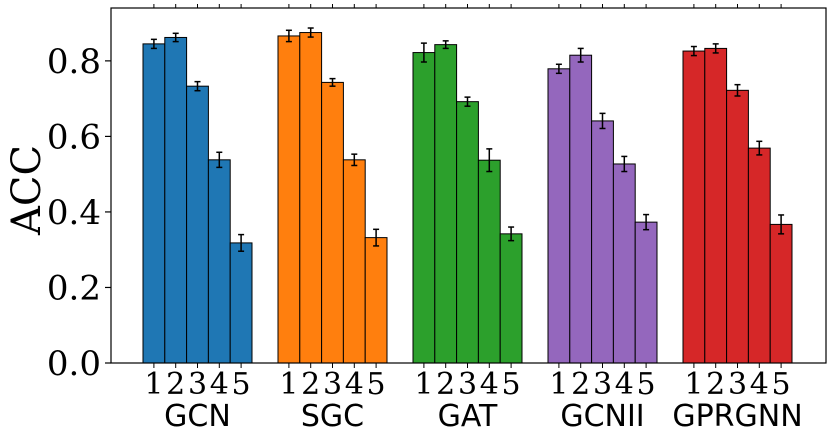  What do you see at coordinates (580, 384) in the screenshot?
I see `x-tick-label-gcnii-2: 2` at bounding box center [580, 384].